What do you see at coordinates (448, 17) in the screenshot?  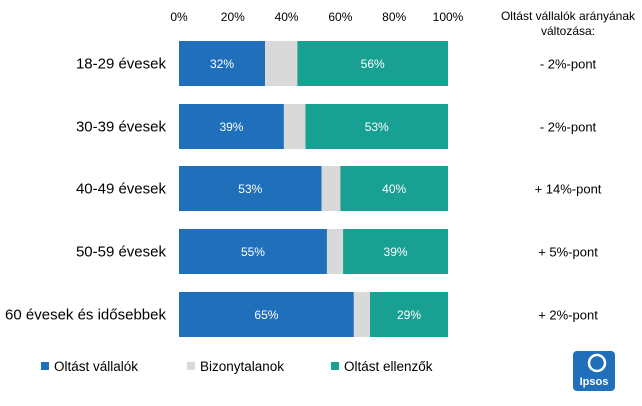 I see `x-tick-label: 100%` at bounding box center [448, 17].